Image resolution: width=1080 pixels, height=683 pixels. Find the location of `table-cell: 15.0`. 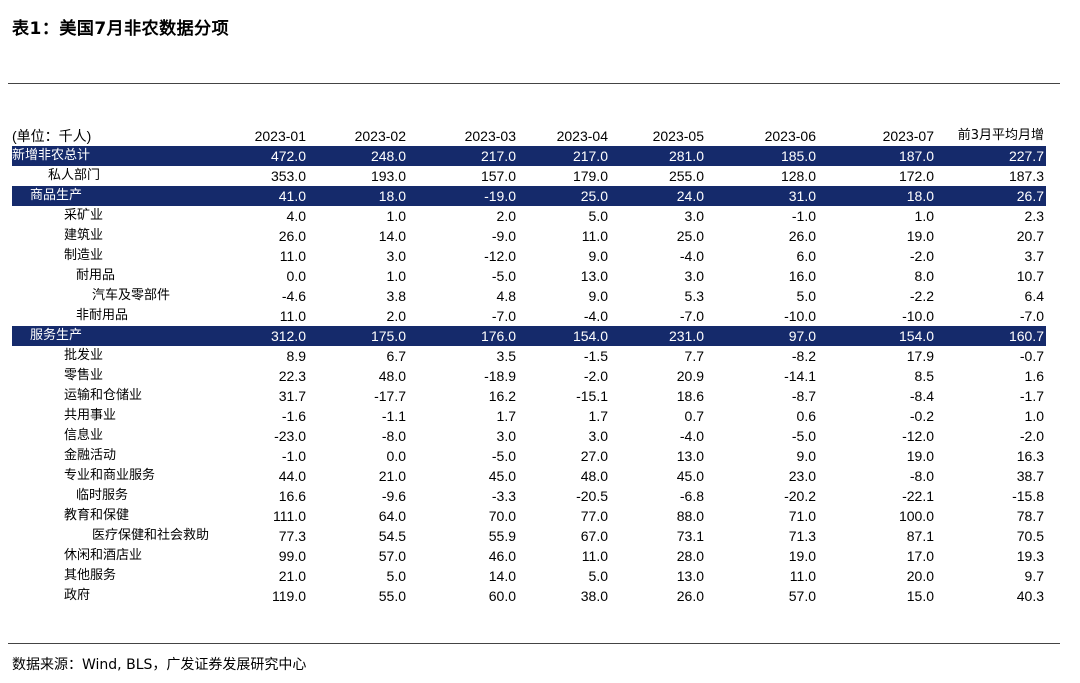

table-cell: 15.0 is located at coordinates (920, 596).